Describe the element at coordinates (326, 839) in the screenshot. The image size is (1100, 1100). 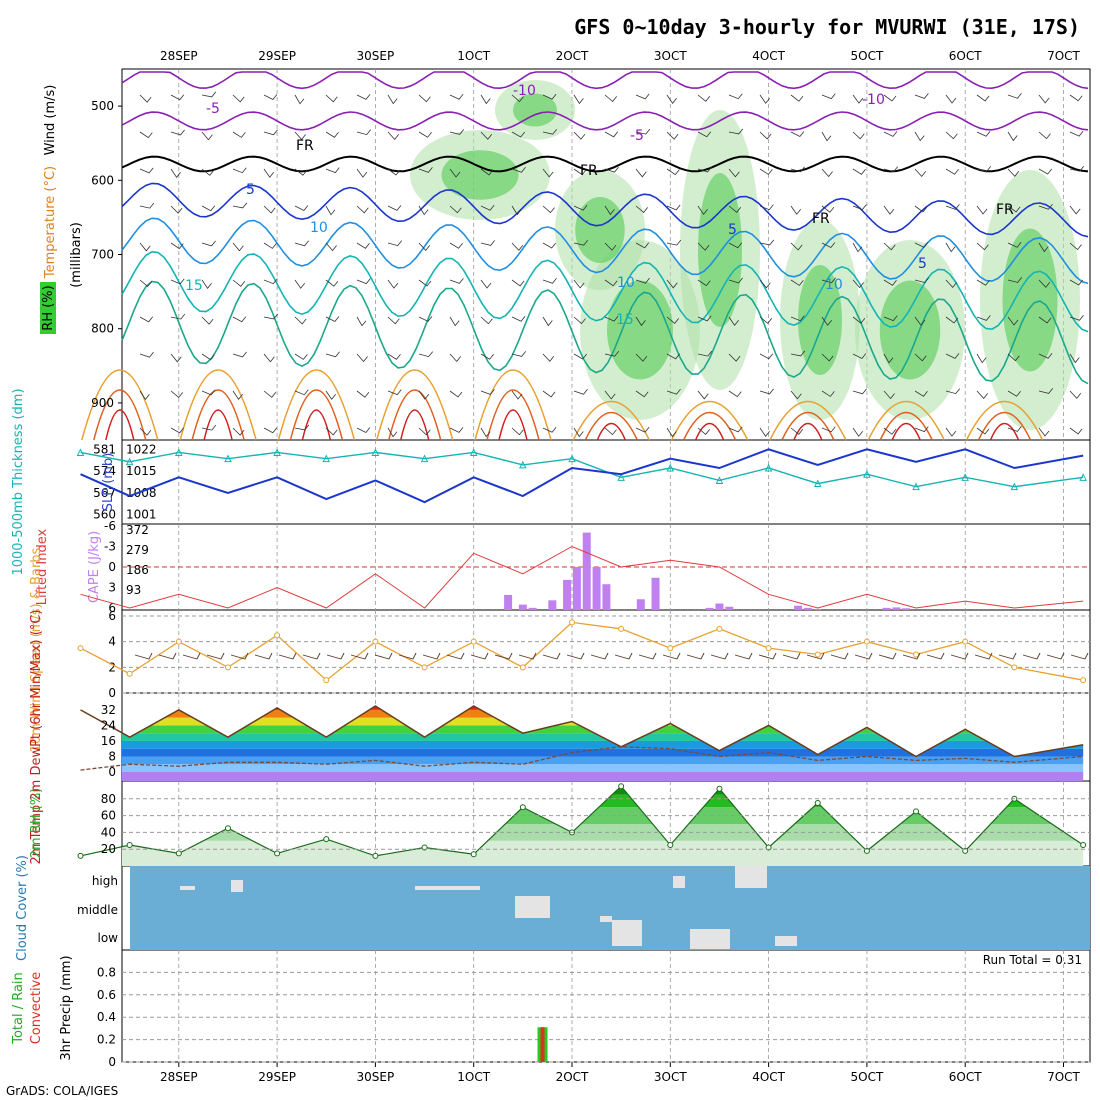
I see `rh-marker` at that location.